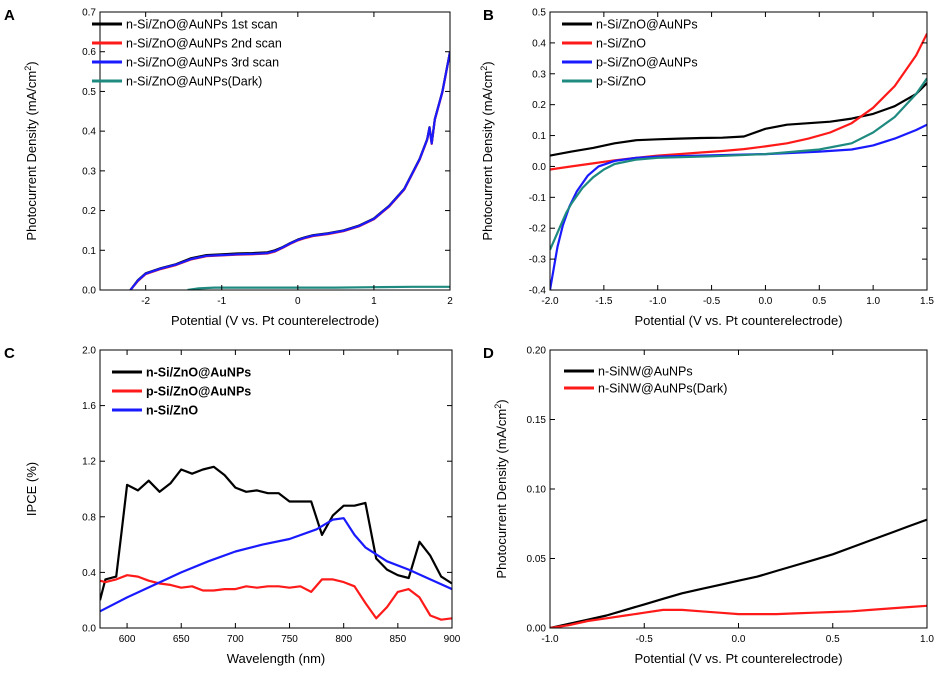 This screenshot has width=938, height=677. Describe the element at coordinates (538, 291) in the screenshot. I see `y-tick-label: -0.4` at that location.